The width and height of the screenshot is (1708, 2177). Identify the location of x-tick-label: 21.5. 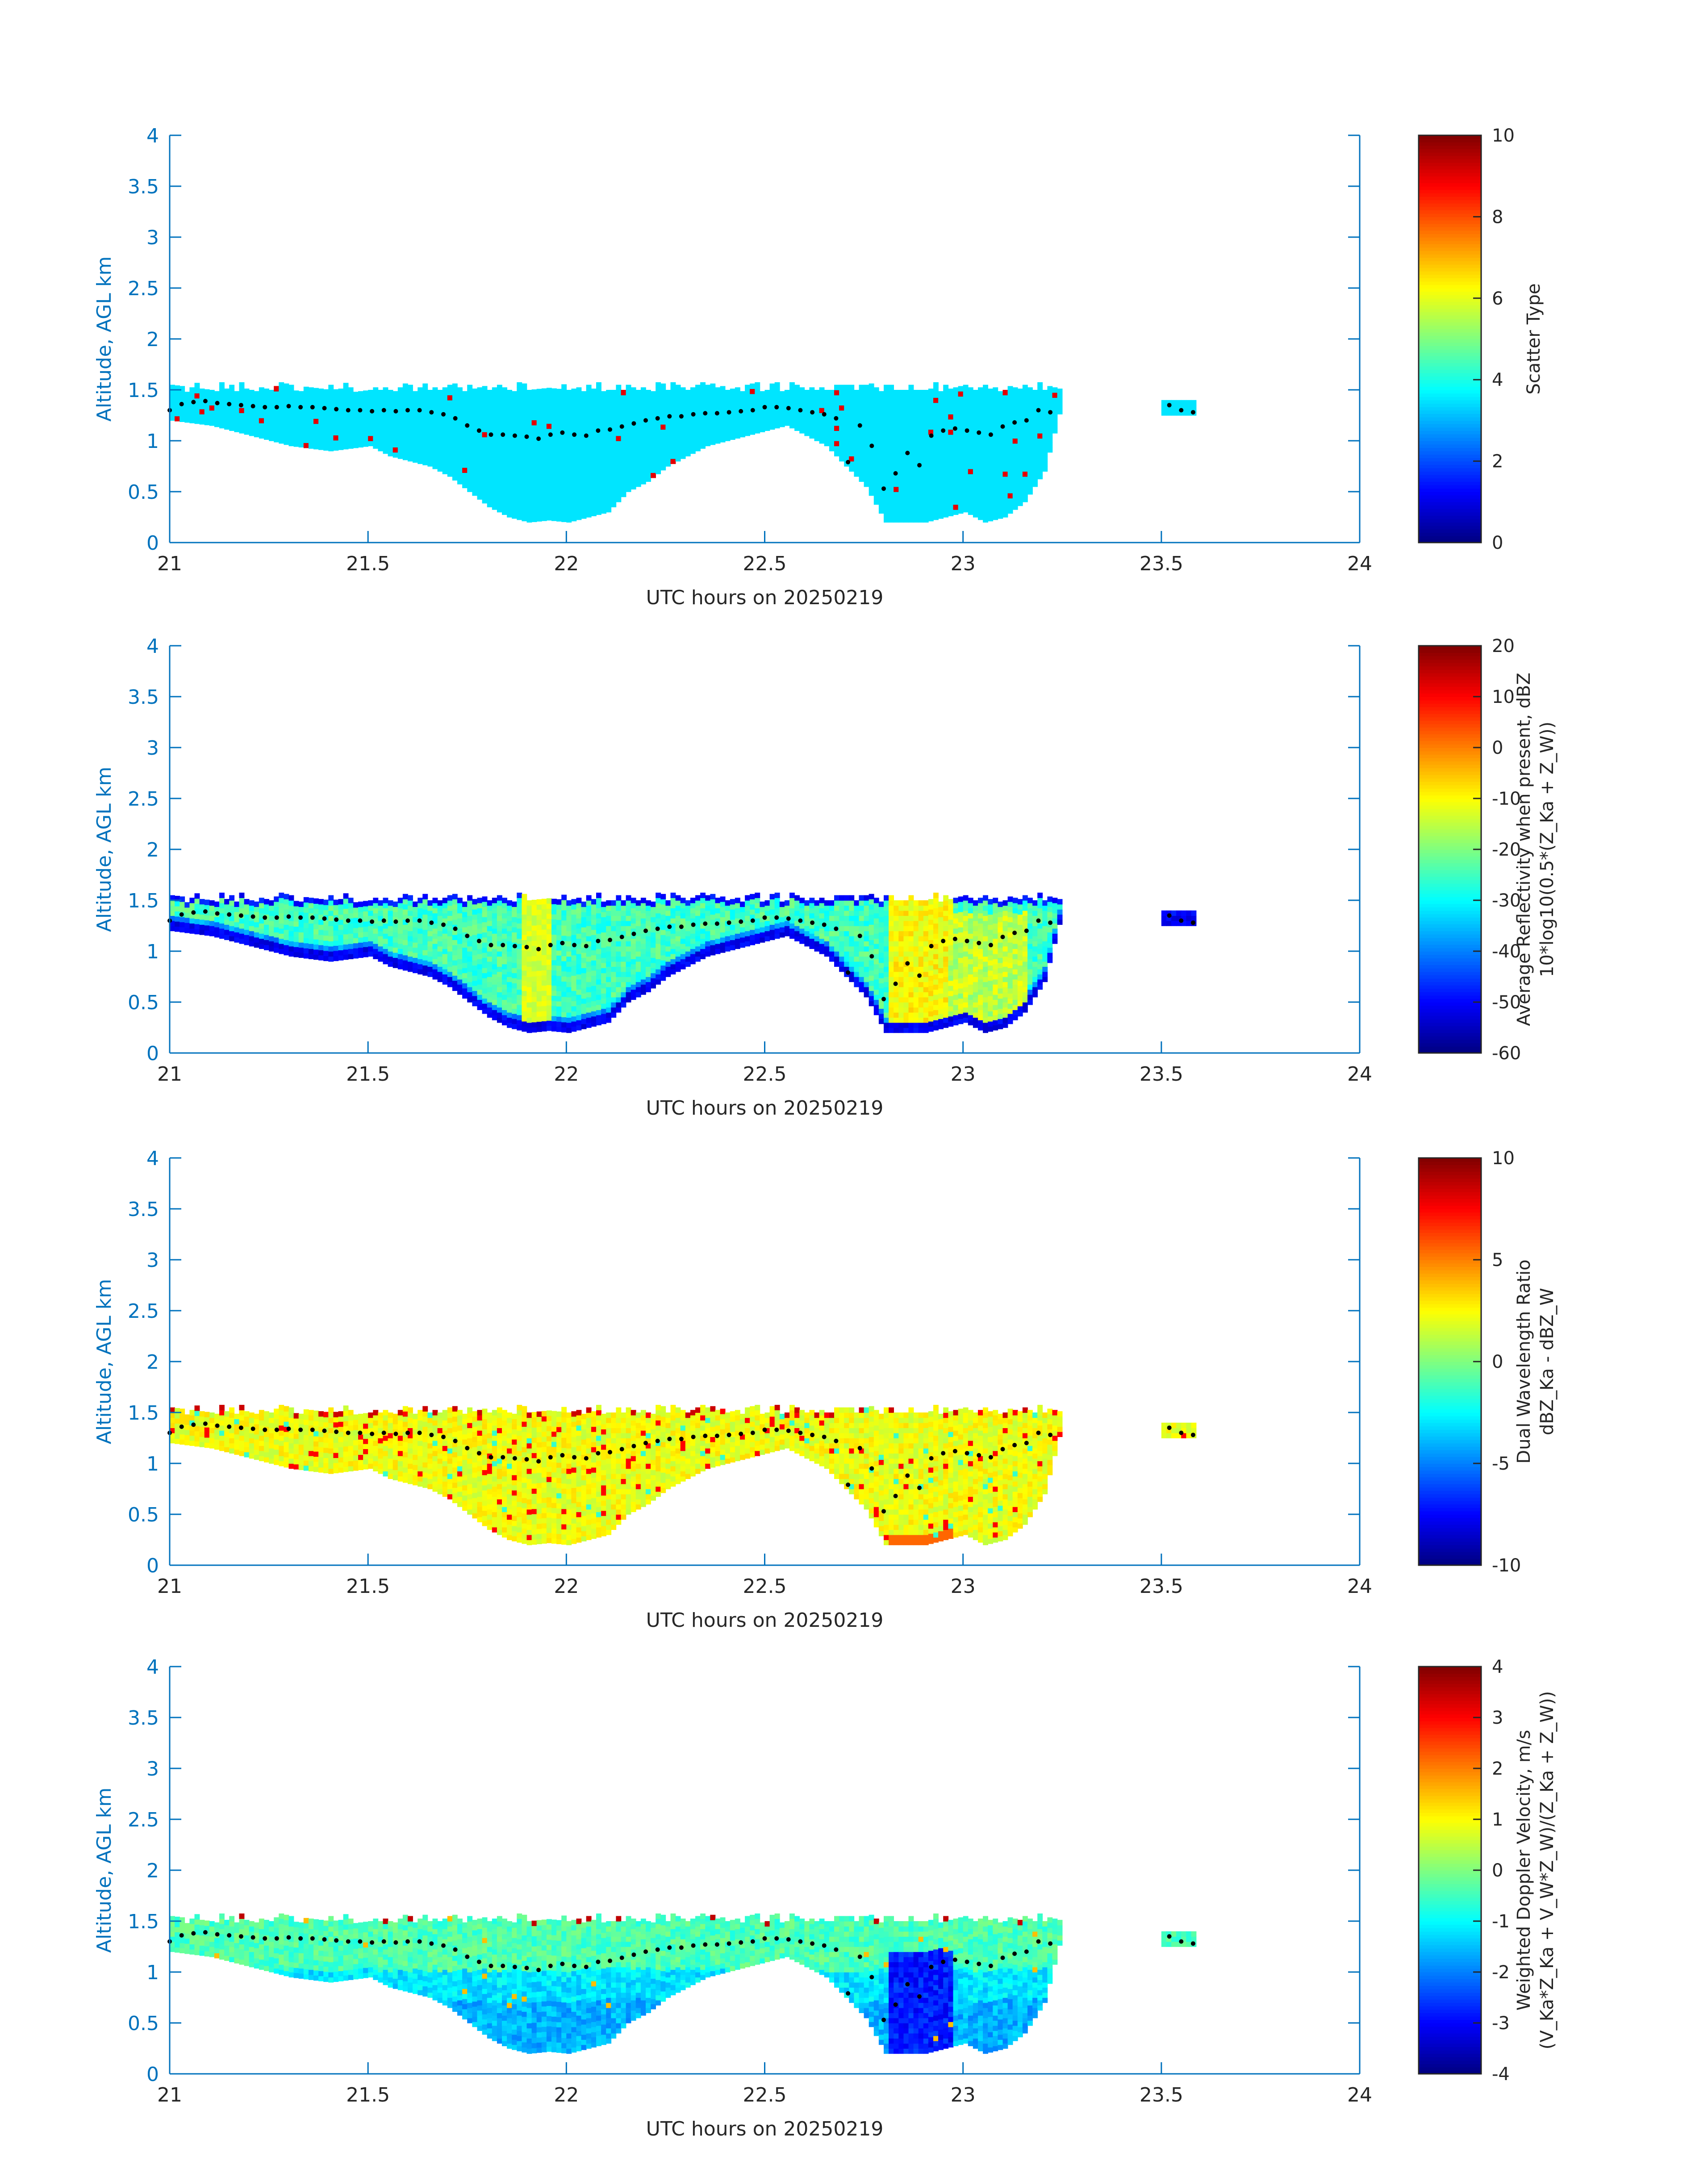
(368, 563).